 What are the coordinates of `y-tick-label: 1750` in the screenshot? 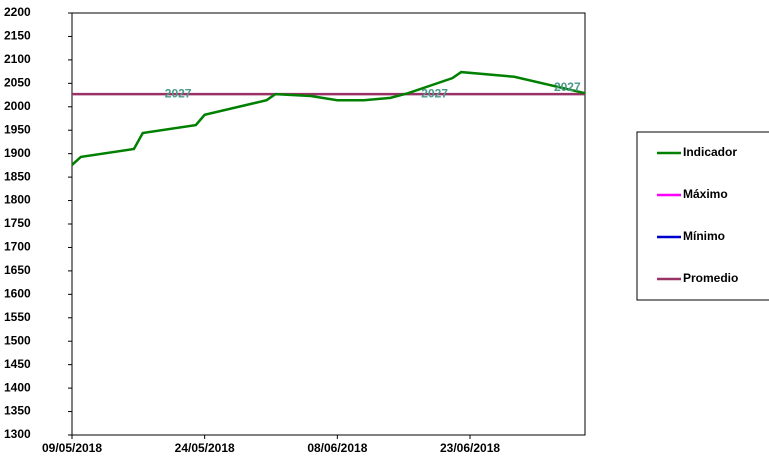 It's located at (17, 223).